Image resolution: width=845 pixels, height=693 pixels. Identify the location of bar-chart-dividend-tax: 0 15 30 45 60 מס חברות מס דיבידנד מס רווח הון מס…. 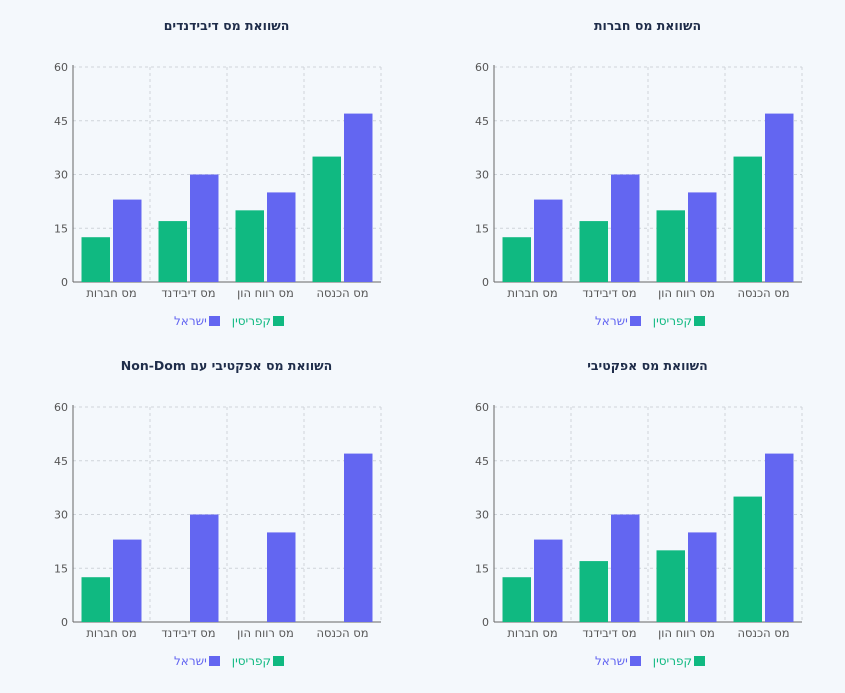
(218, 180).